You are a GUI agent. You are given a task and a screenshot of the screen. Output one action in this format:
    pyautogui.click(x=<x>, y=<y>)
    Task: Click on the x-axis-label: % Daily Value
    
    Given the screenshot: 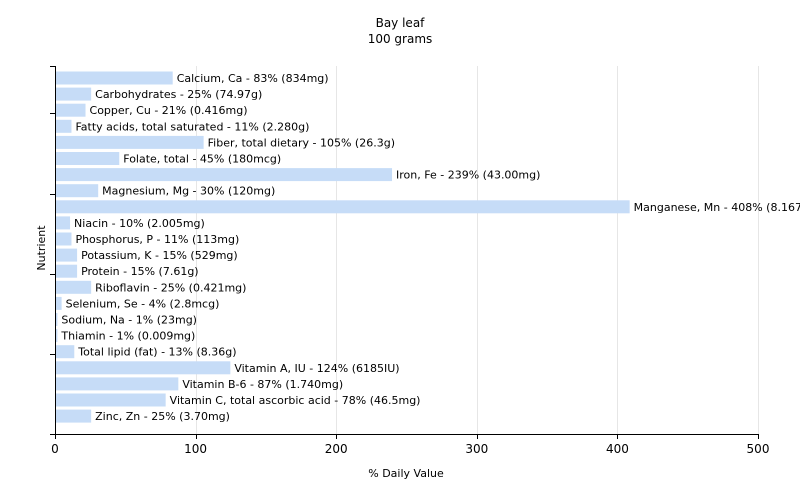 What is the action you would take?
    pyautogui.click(x=406, y=473)
    